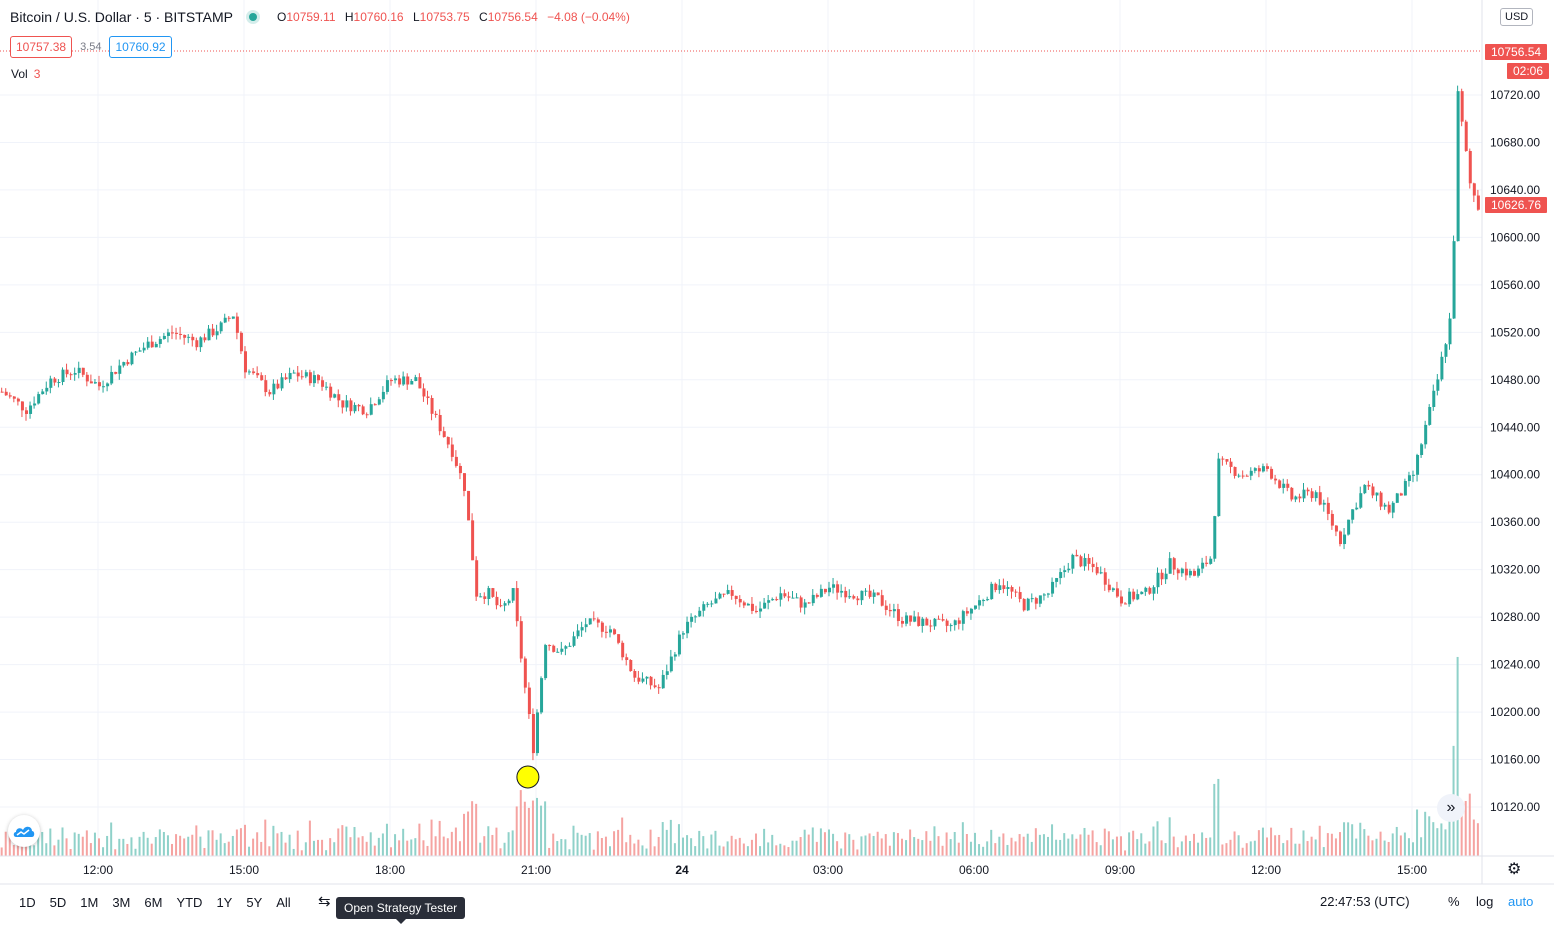 This screenshot has width=1554, height=925. What do you see at coordinates (122, 17) in the screenshot?
I see `symbol-title: Bitcoin / U.S. Dollar · 5 · BITSTAMP` at bounding box center [122, 17].